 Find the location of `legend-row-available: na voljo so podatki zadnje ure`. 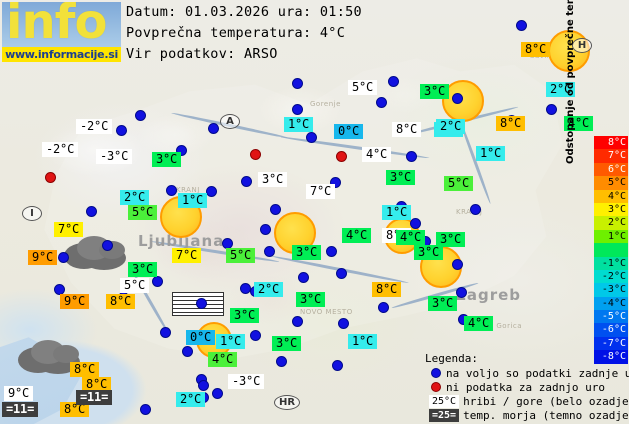

legend-row-available: na voljo so podatki zadnje ure is located at coordinates (527, 373).